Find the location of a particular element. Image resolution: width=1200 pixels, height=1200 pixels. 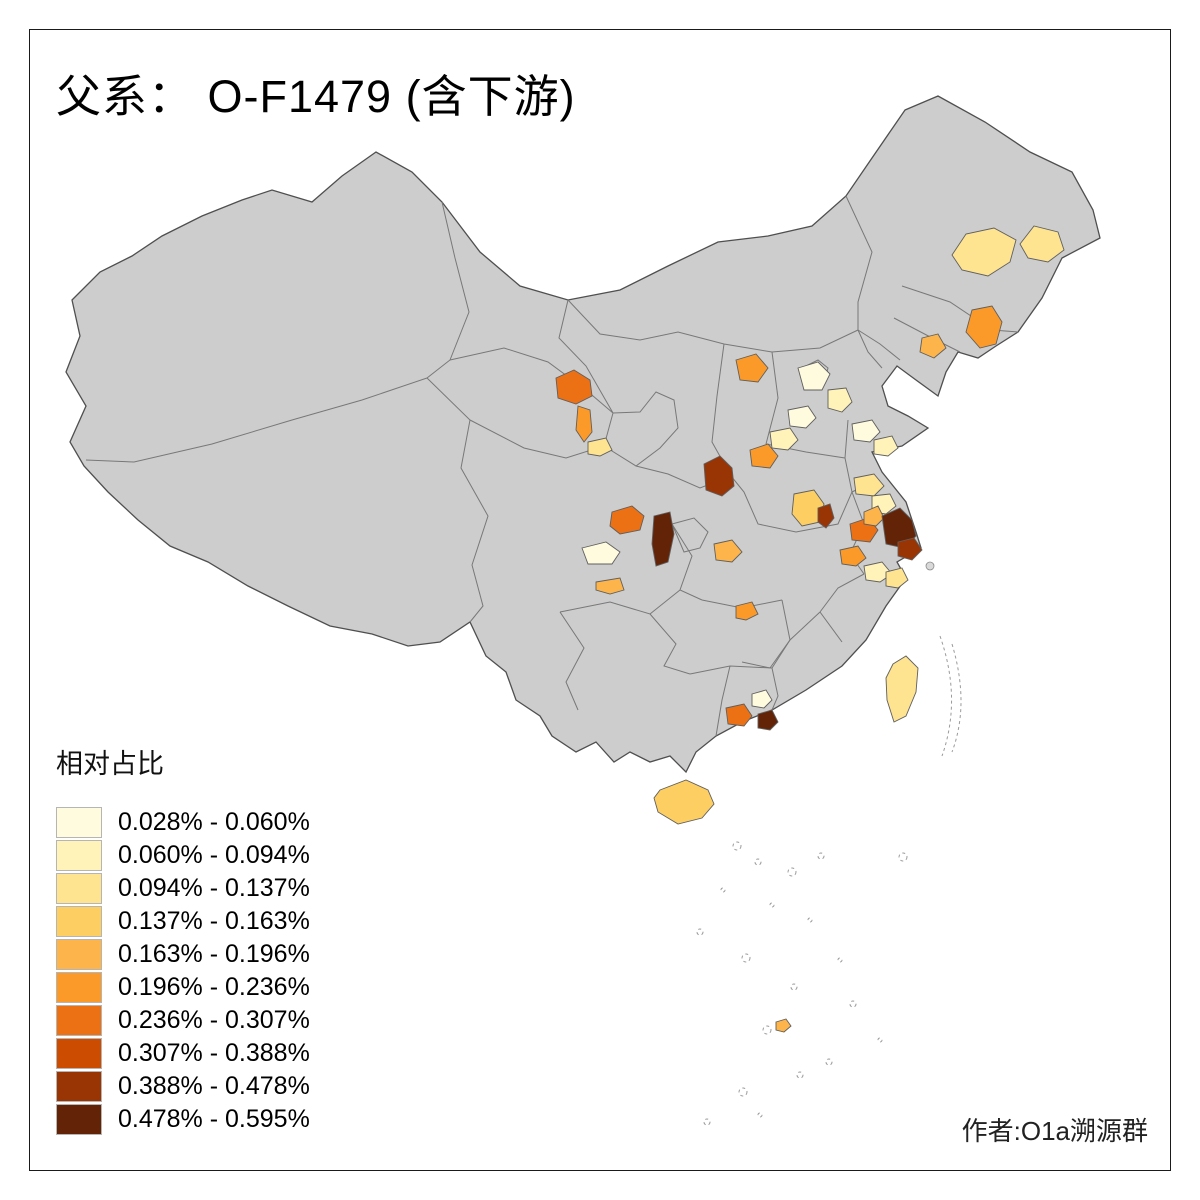

legend-label: 0.388% - 0.478% is located at coordinates (214, 1086).